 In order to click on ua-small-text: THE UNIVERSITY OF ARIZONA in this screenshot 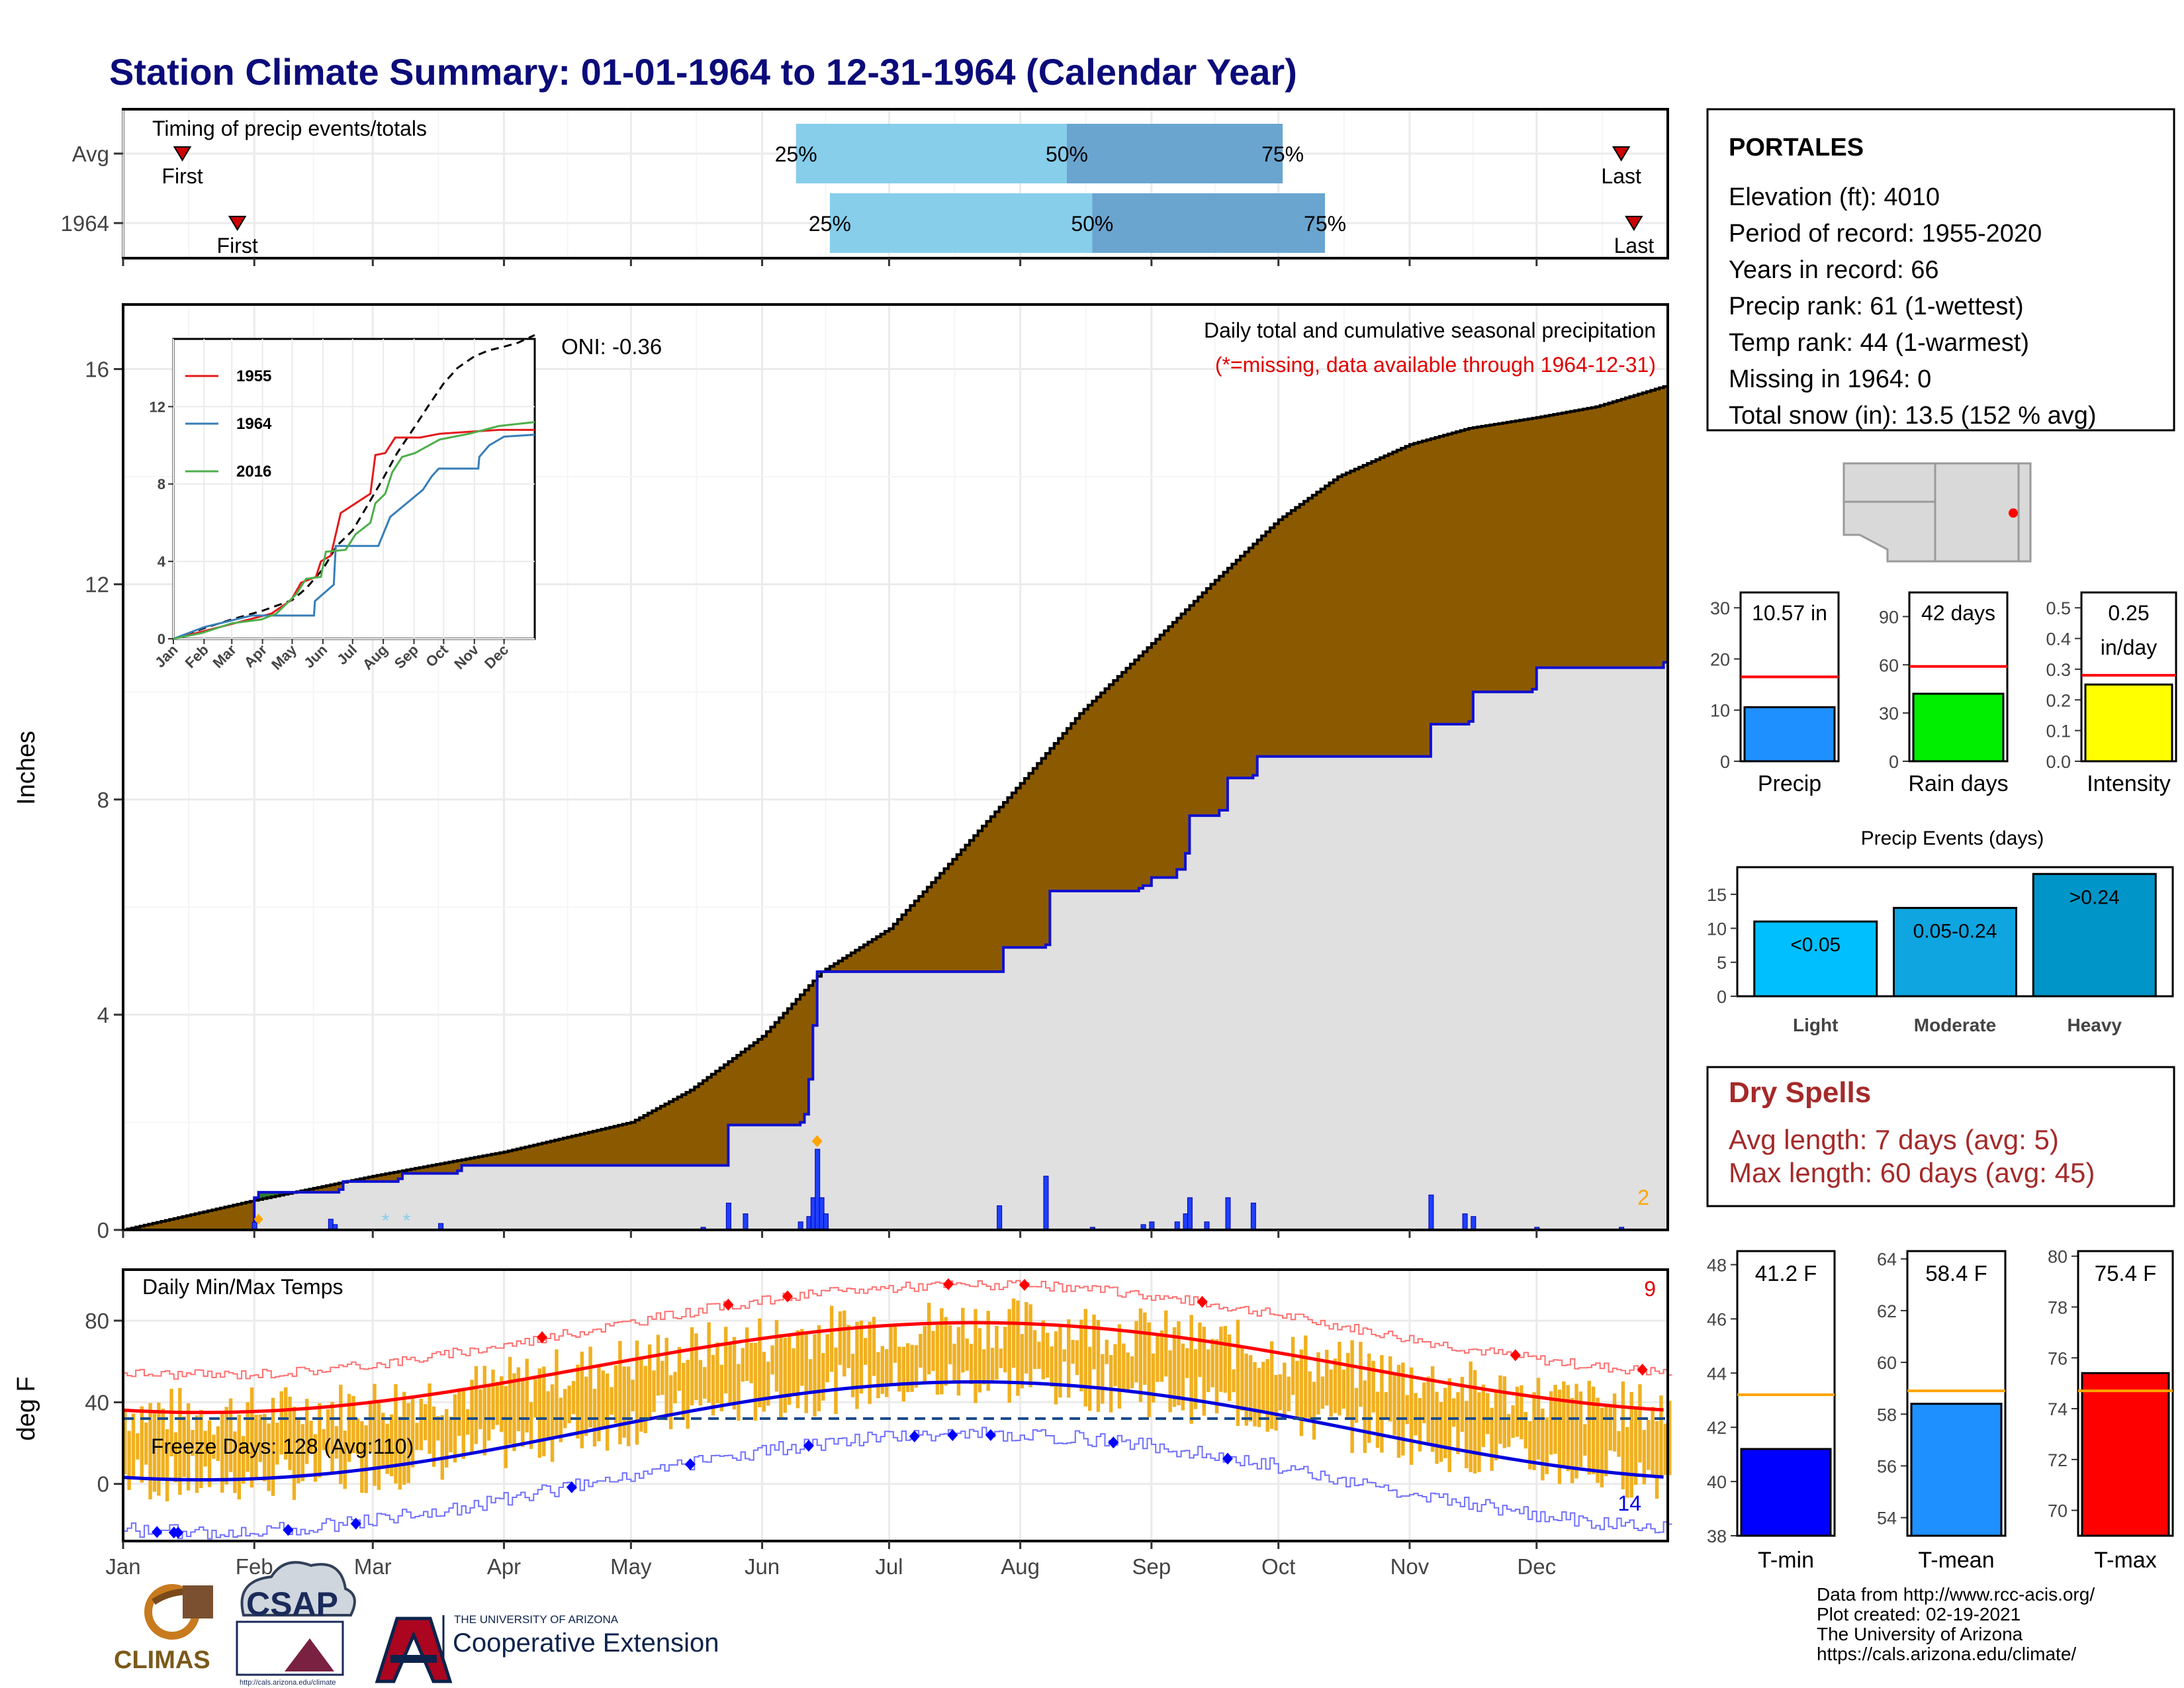, I will do `click(536, 1619)`.